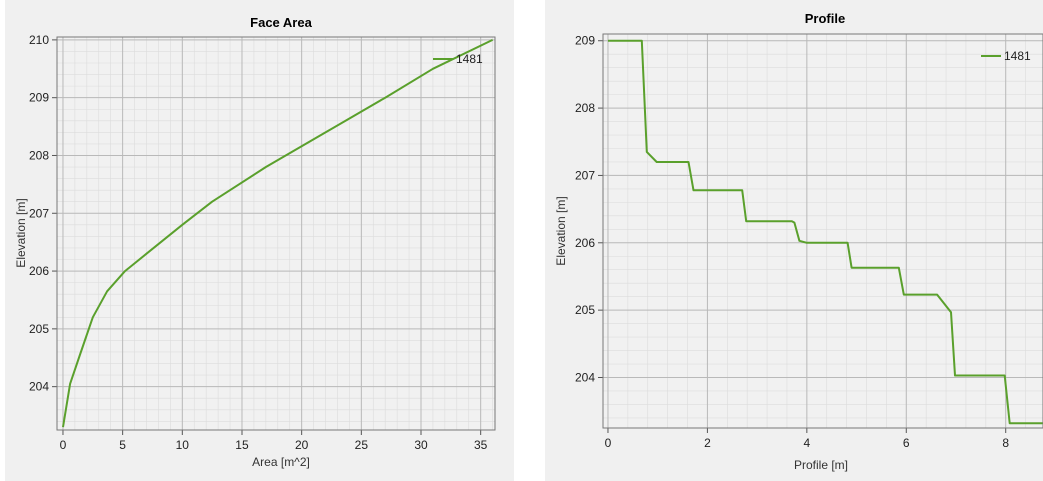  Describe the element at coordinates (481, 445) in the screenshot. I see `x-tick-label: 35` at that location.